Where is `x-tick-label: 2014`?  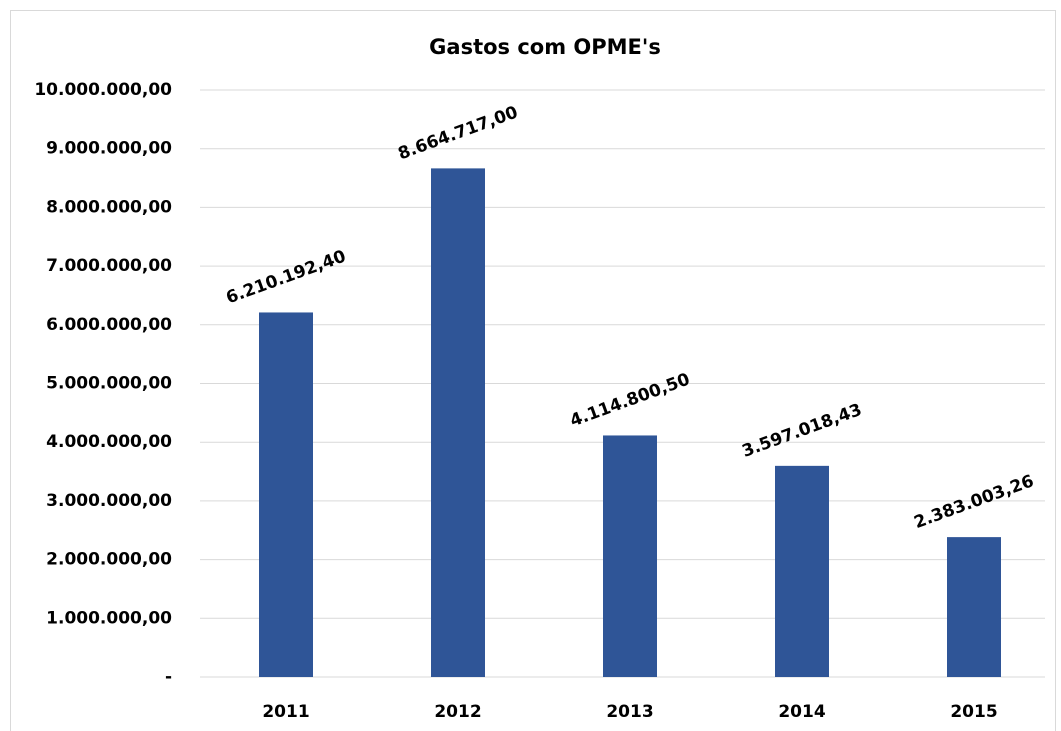 x-tick-label: 2014 is located at coordinates (801, 712).